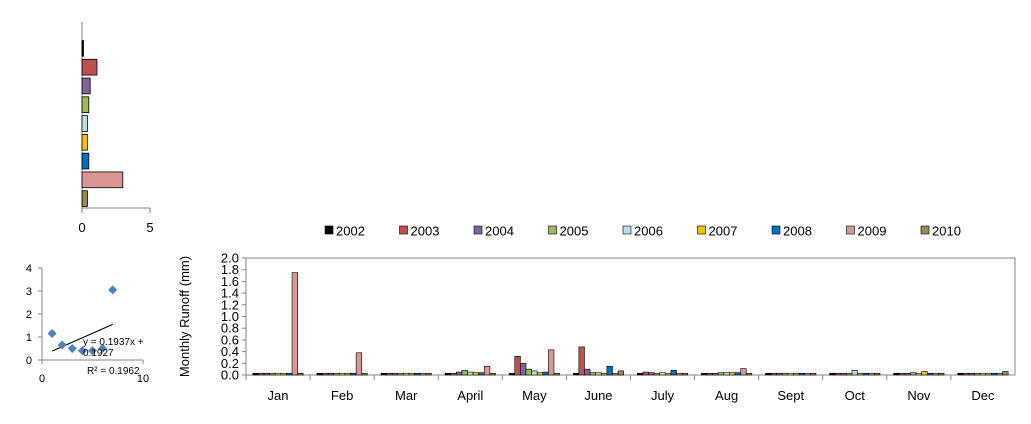 This screenshot has width=1031, height=424. I want to click on main-bar-2003-Jan, so click(261, 374).